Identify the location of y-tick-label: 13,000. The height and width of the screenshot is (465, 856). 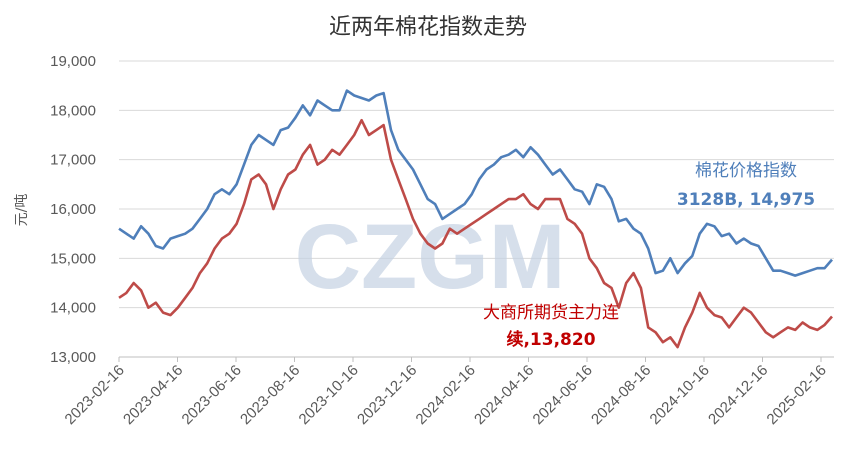
(73, 357).